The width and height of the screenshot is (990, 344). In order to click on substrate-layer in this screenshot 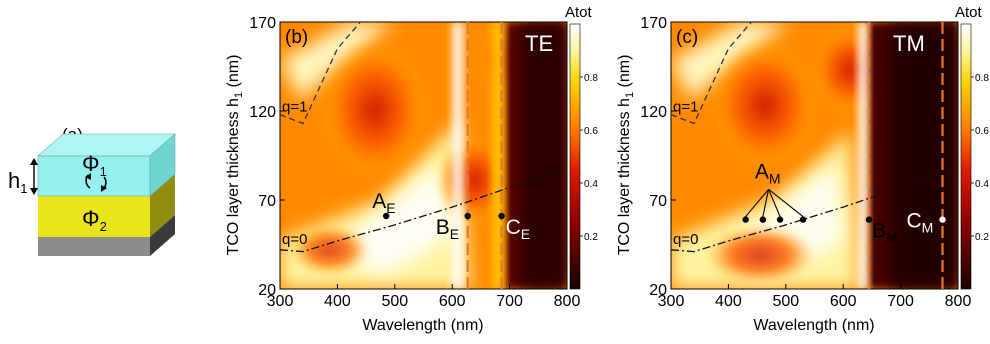, I will do `click(94, 246)`.